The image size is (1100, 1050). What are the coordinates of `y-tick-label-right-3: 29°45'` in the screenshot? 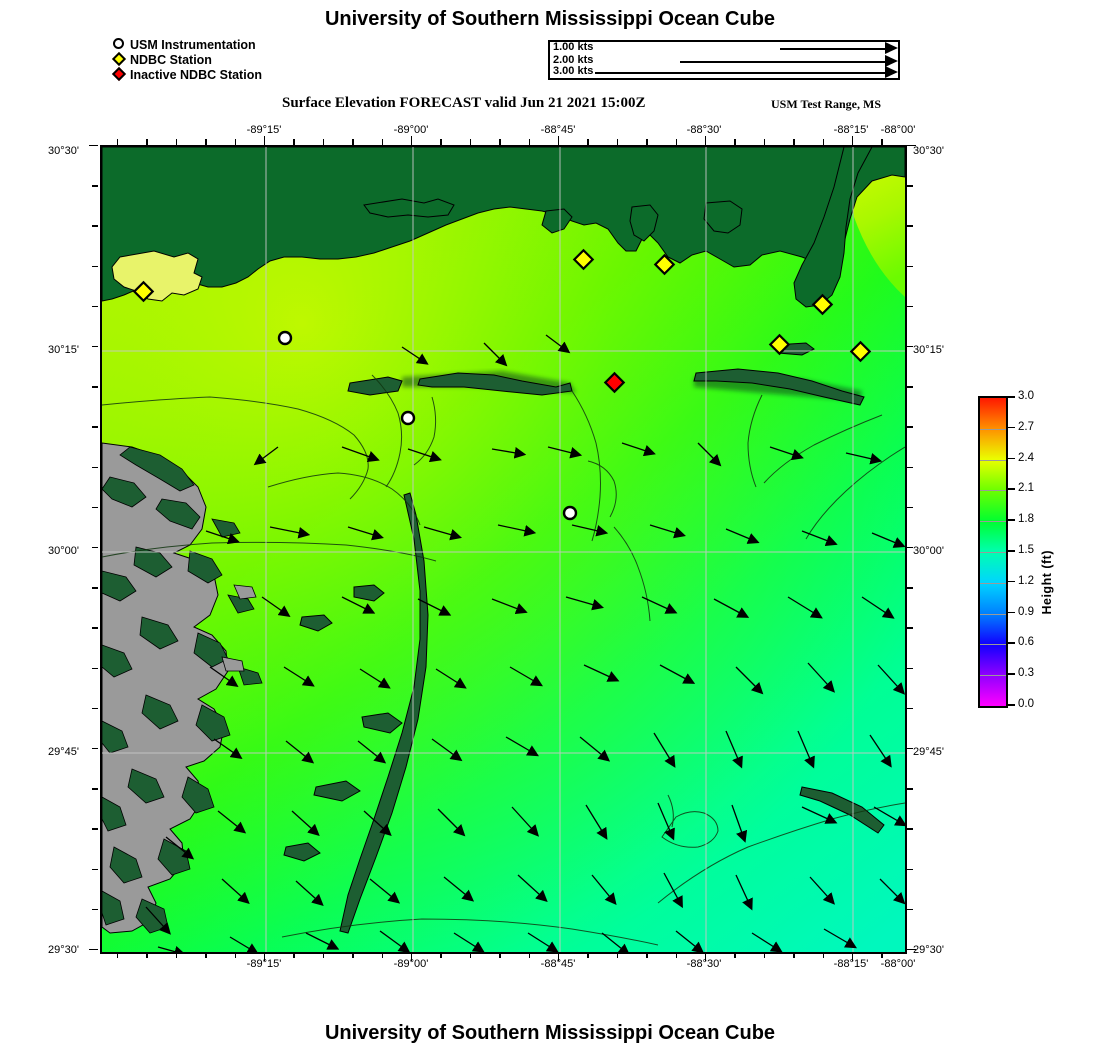 It's located at (928, 752).